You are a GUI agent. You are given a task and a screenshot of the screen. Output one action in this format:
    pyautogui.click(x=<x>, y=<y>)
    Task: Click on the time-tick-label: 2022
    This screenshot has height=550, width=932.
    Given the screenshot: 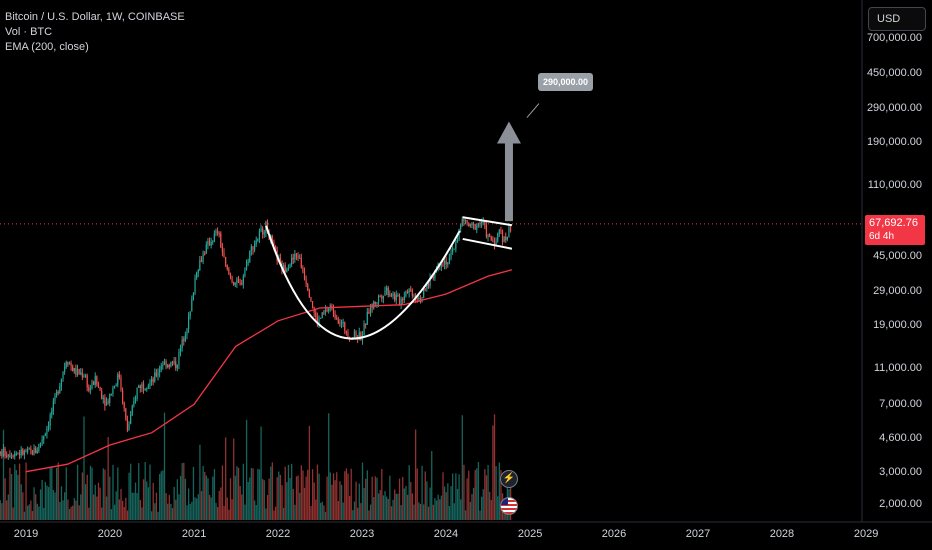 What is the action you would take?
    pyautogui.click(x=278, y=534)
    